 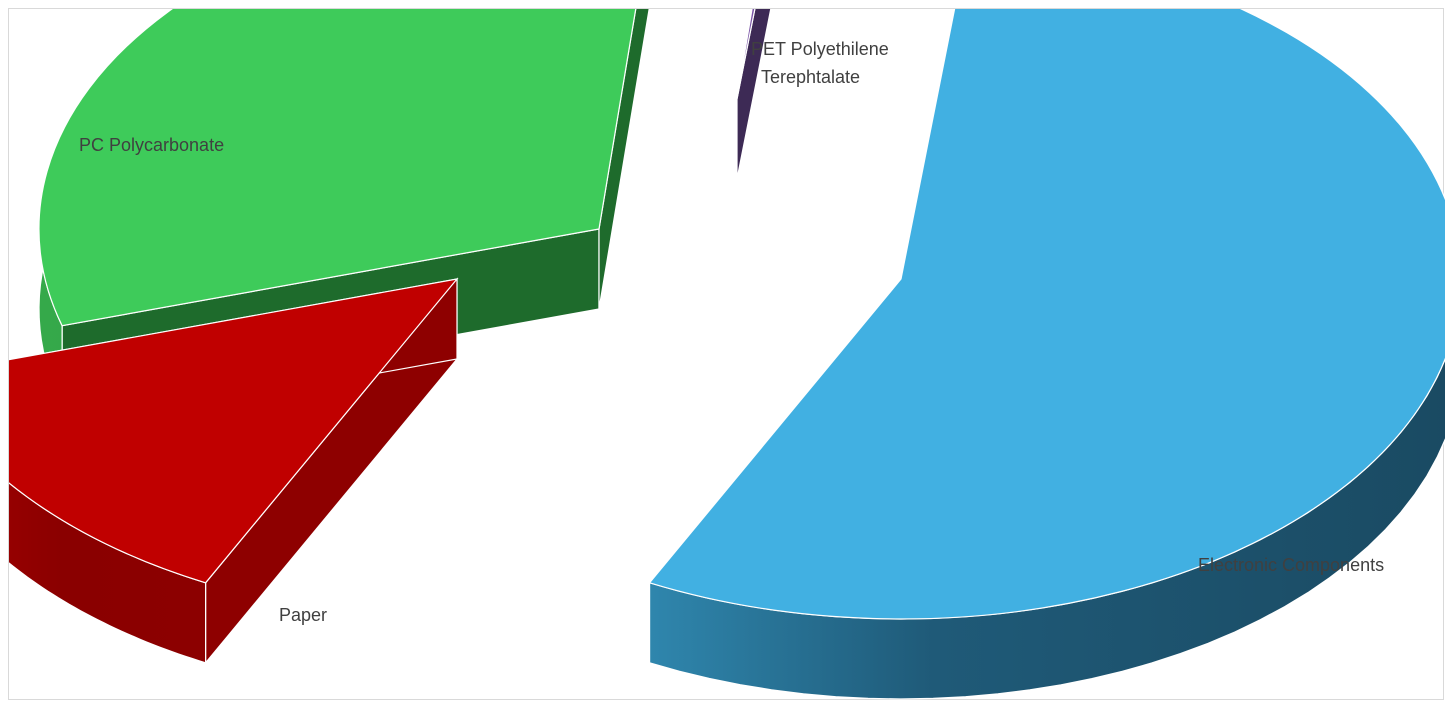 I want to click on slice-label: Paper, so click(x=303, y=615).